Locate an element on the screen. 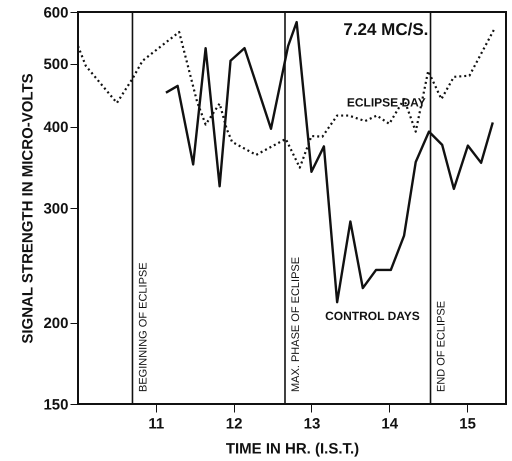 The width and height of the screenshot is (512, 461). y-tick-label: 500 is located at coordinates (55, 65).